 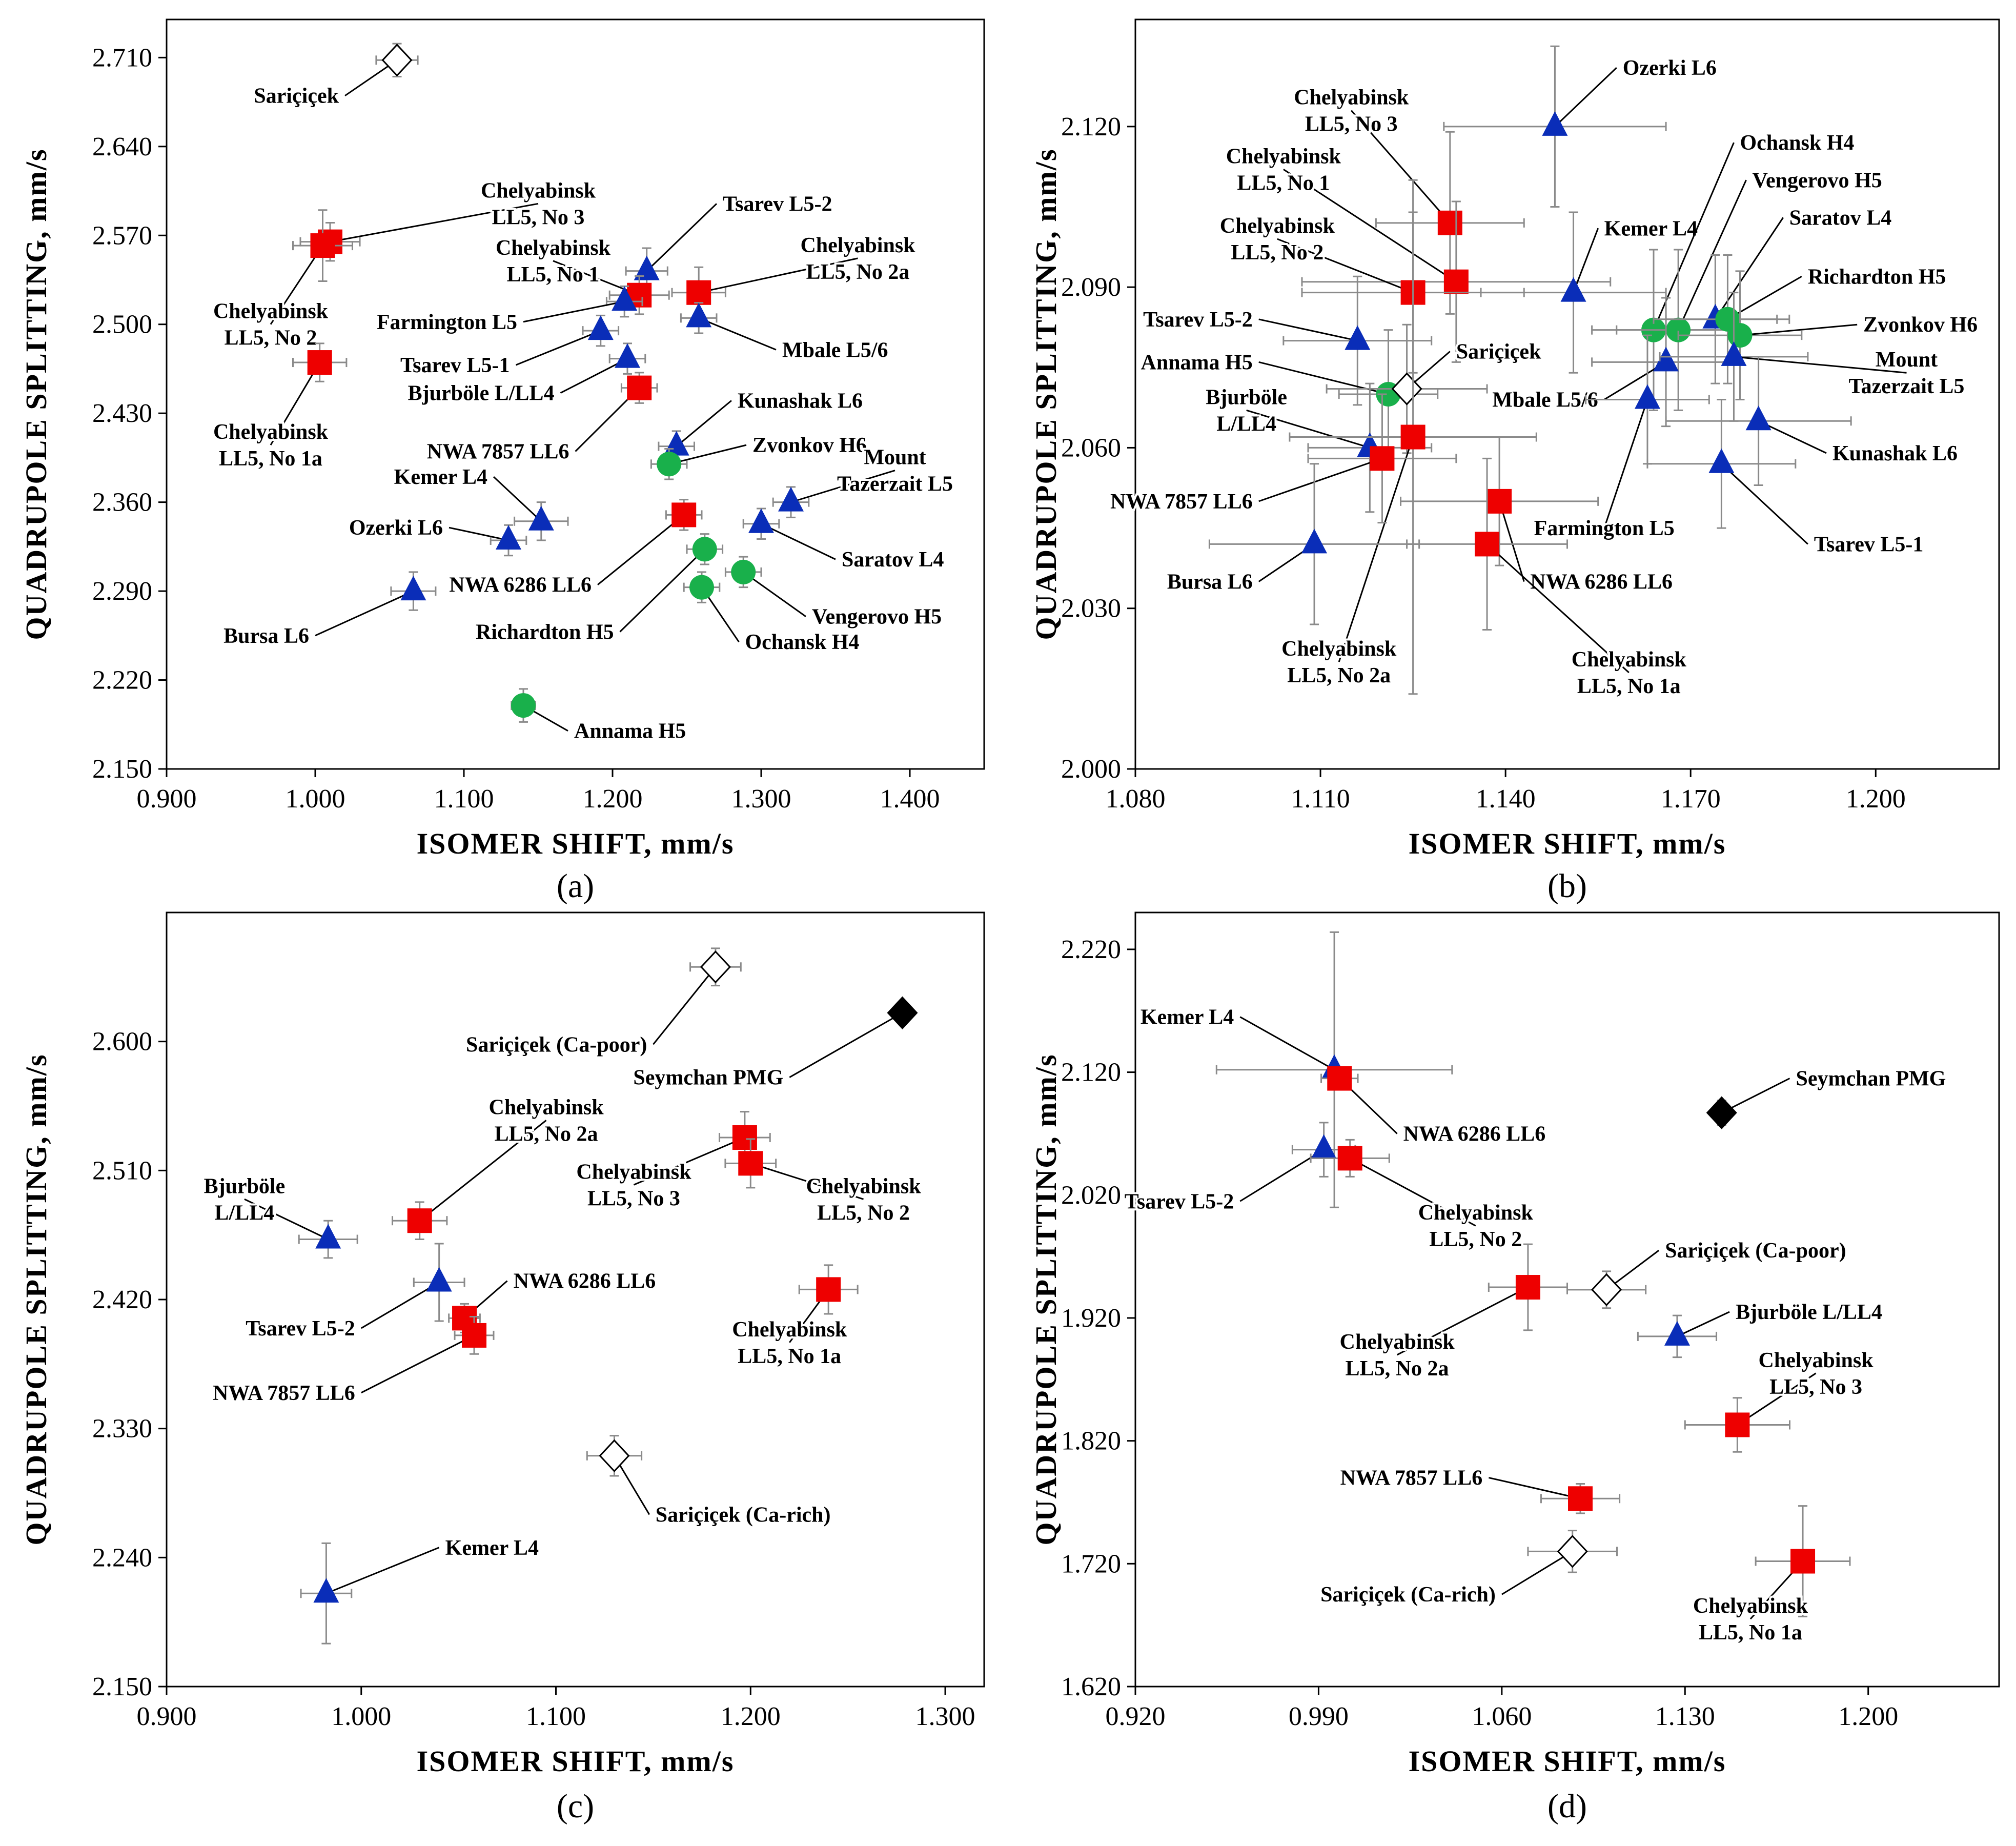 What do you see at coordinates (1197, 362) in the screenshot?
I see `point-label: Annama H5` at bounding box center [1197, 362].